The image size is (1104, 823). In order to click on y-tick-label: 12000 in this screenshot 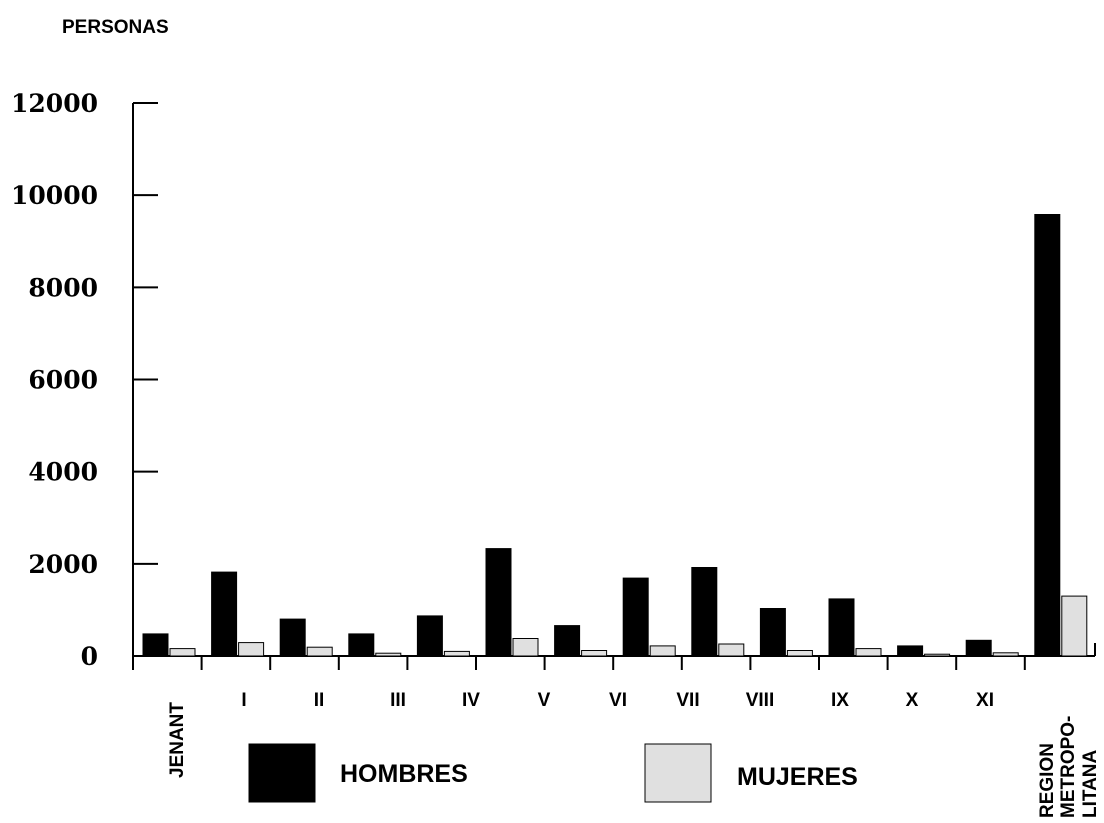, I will do `click(54, 103)`.